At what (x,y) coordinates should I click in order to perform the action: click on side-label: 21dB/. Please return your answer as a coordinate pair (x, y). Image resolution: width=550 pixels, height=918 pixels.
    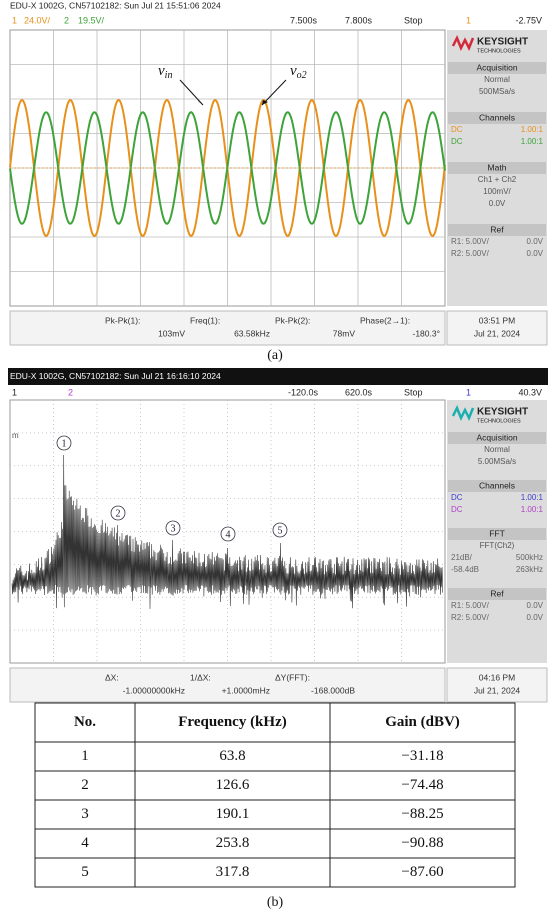
    Looking at the image, I should click on (462, 557).